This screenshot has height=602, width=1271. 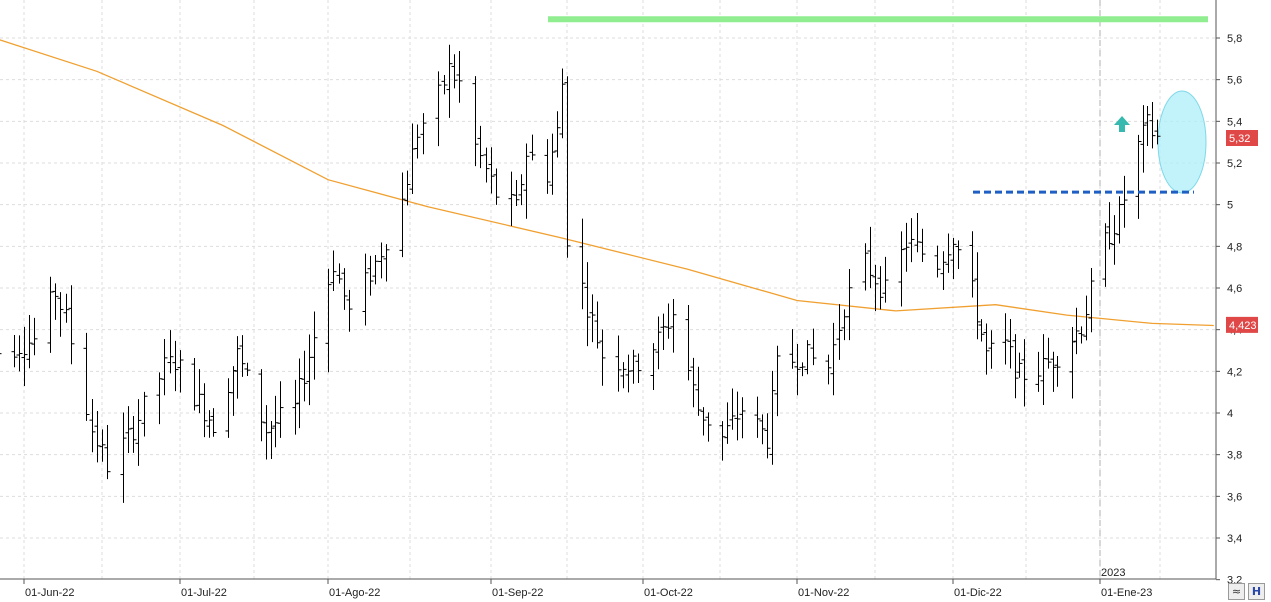 I want to click on last-price-tag: 5,32, so click(x=1242, y=138).